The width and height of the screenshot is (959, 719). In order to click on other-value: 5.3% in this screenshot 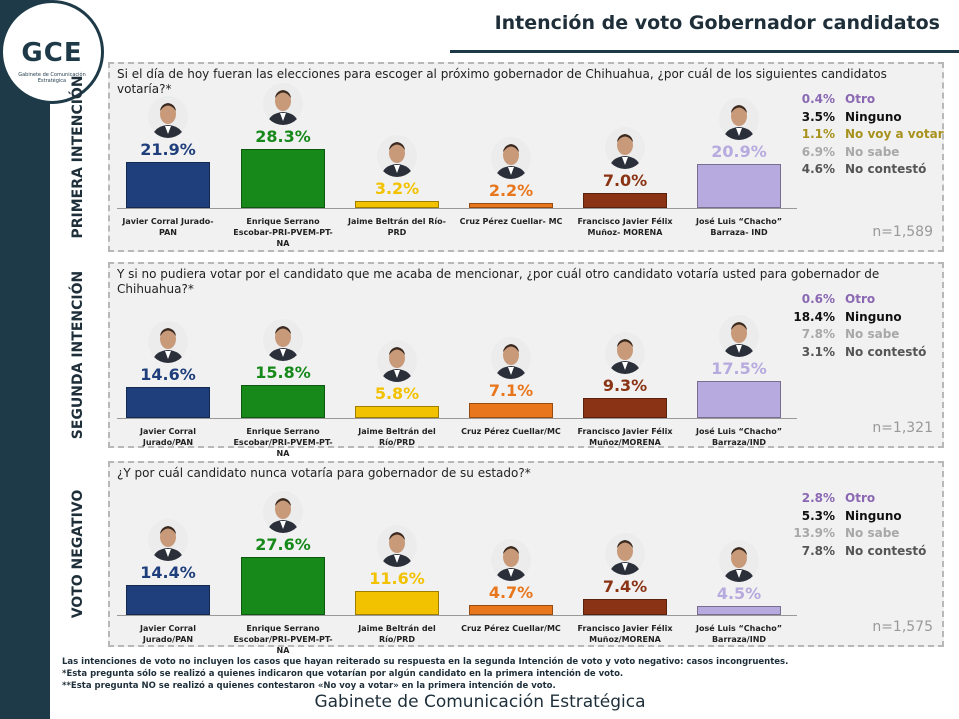, I will do `click(818, 515)`.